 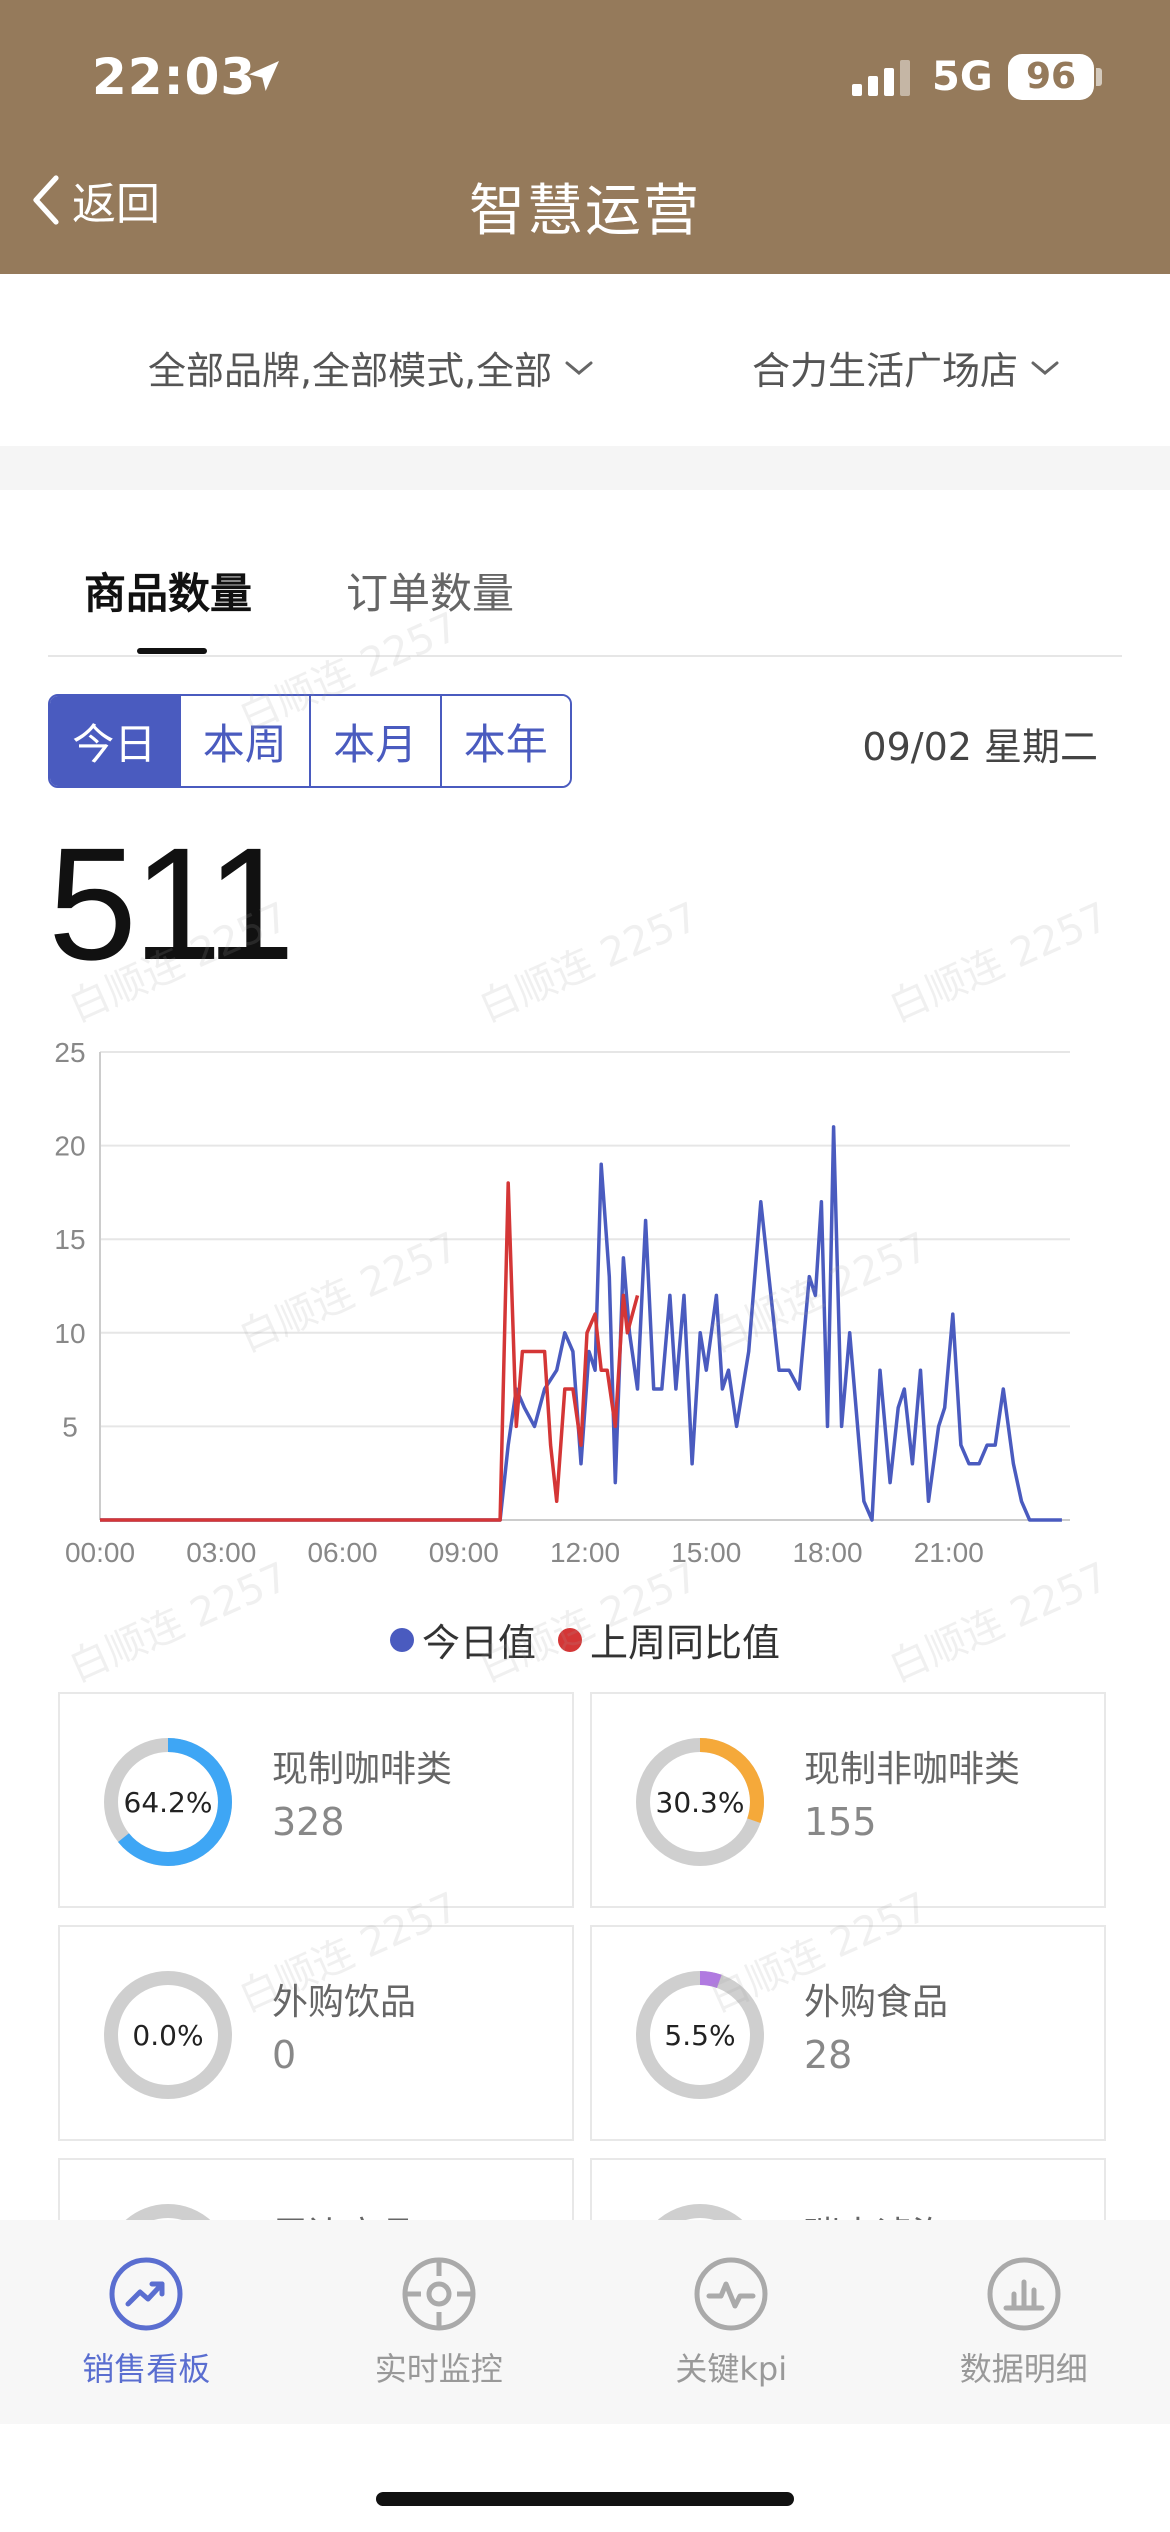 I want to click on trend-chart-icon, so click(x=146, y=2294).